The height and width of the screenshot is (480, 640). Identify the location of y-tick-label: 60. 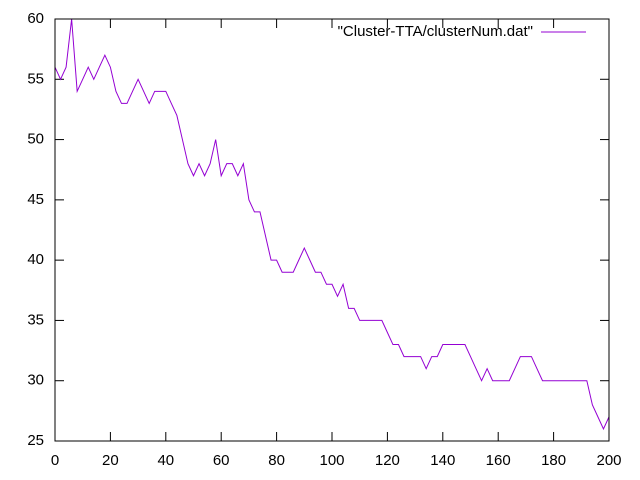
(35, 18).